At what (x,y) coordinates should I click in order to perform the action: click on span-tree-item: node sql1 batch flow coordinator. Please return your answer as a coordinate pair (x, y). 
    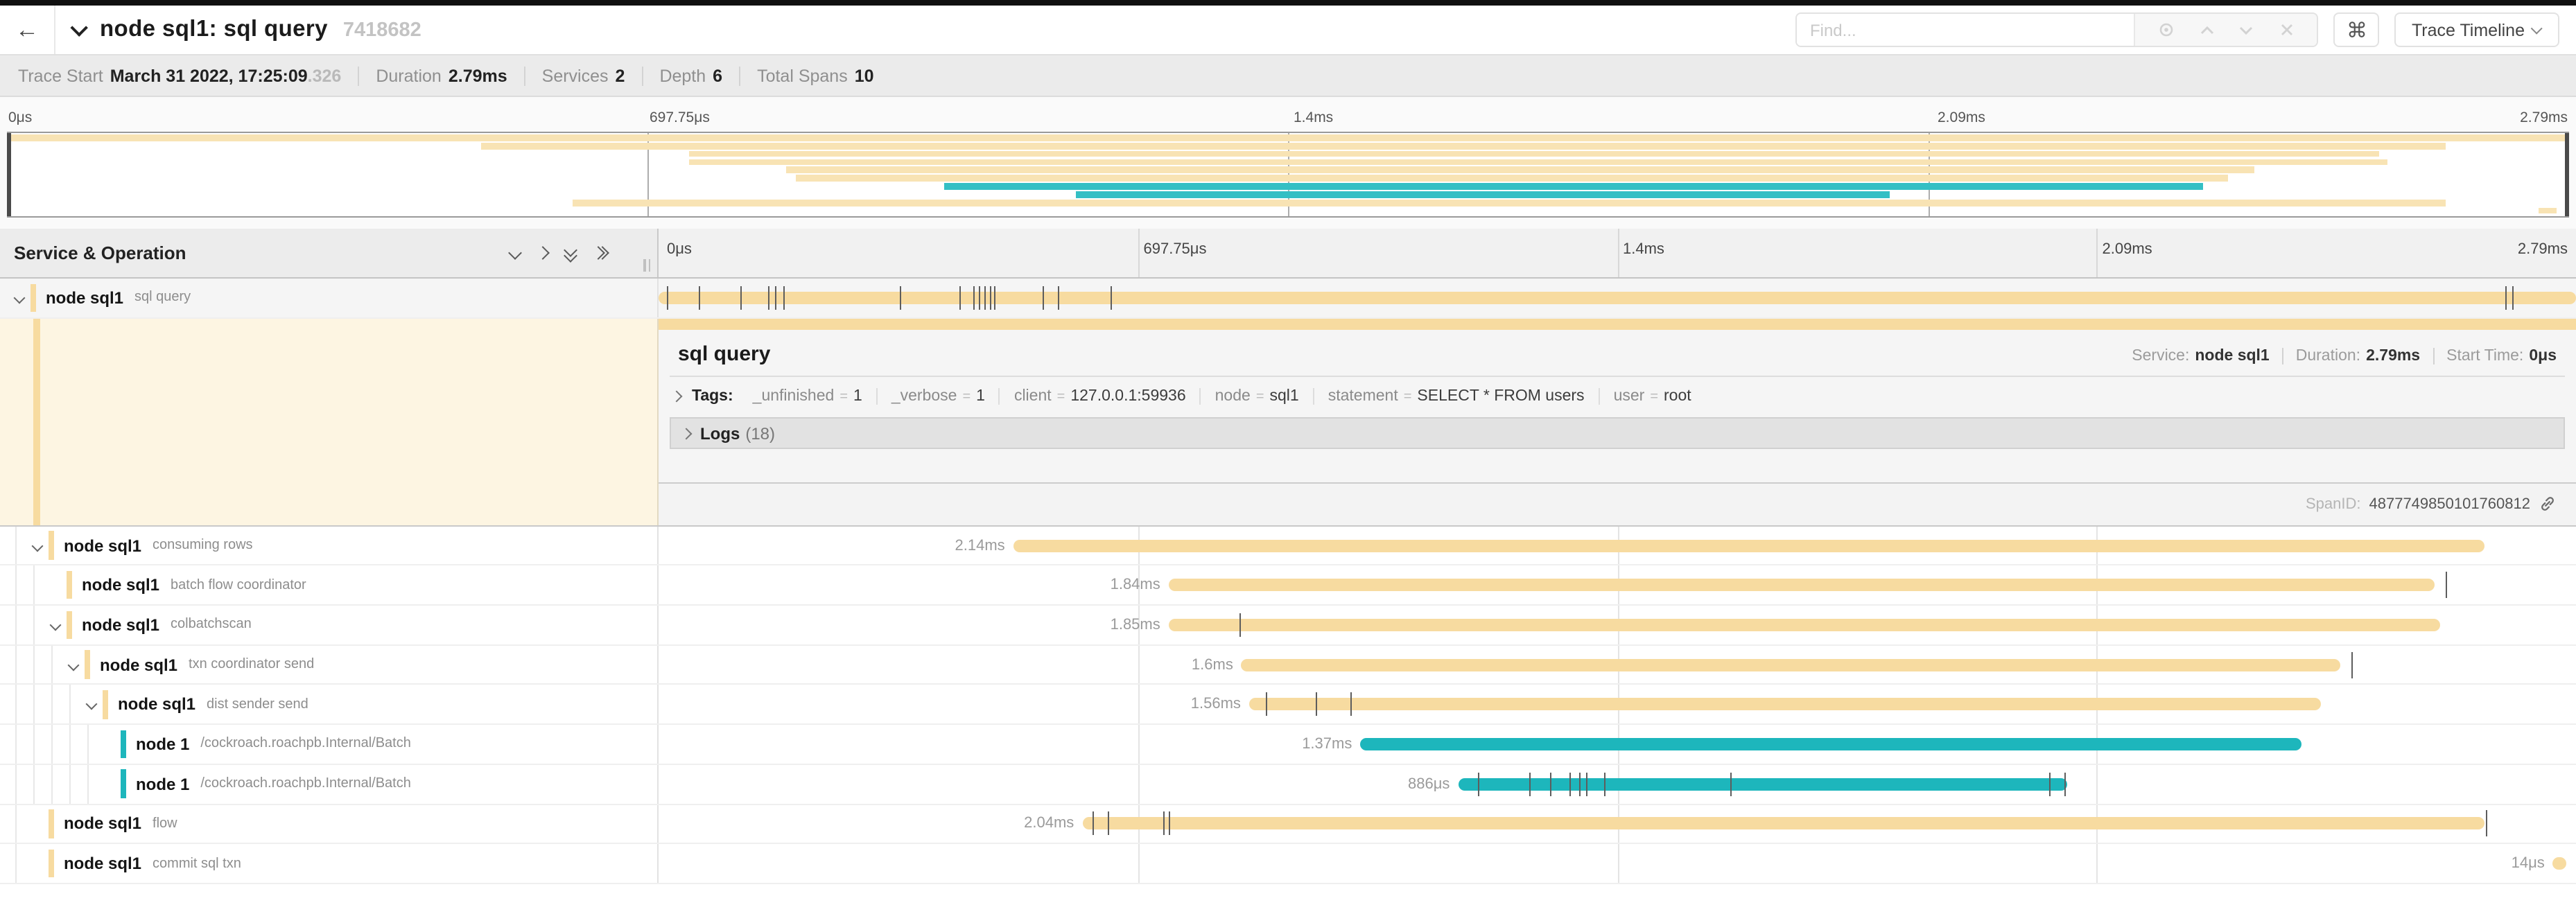
    Looking at the image, I should click on (329, 585).